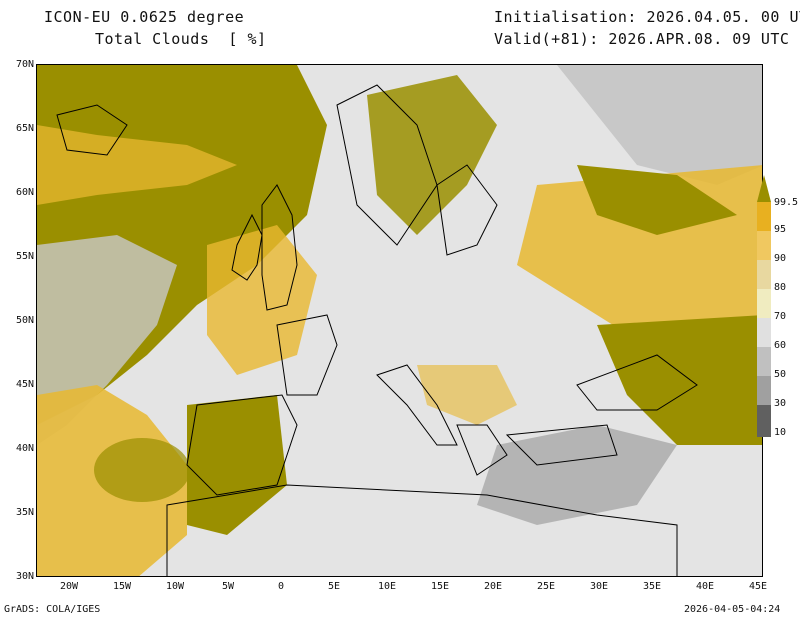 The width and height of the screenshot is (800, 618). Describe the element at coordinates (577, 475) in the screenshot. I see `mixed-cloud-eastern-med` at that location.